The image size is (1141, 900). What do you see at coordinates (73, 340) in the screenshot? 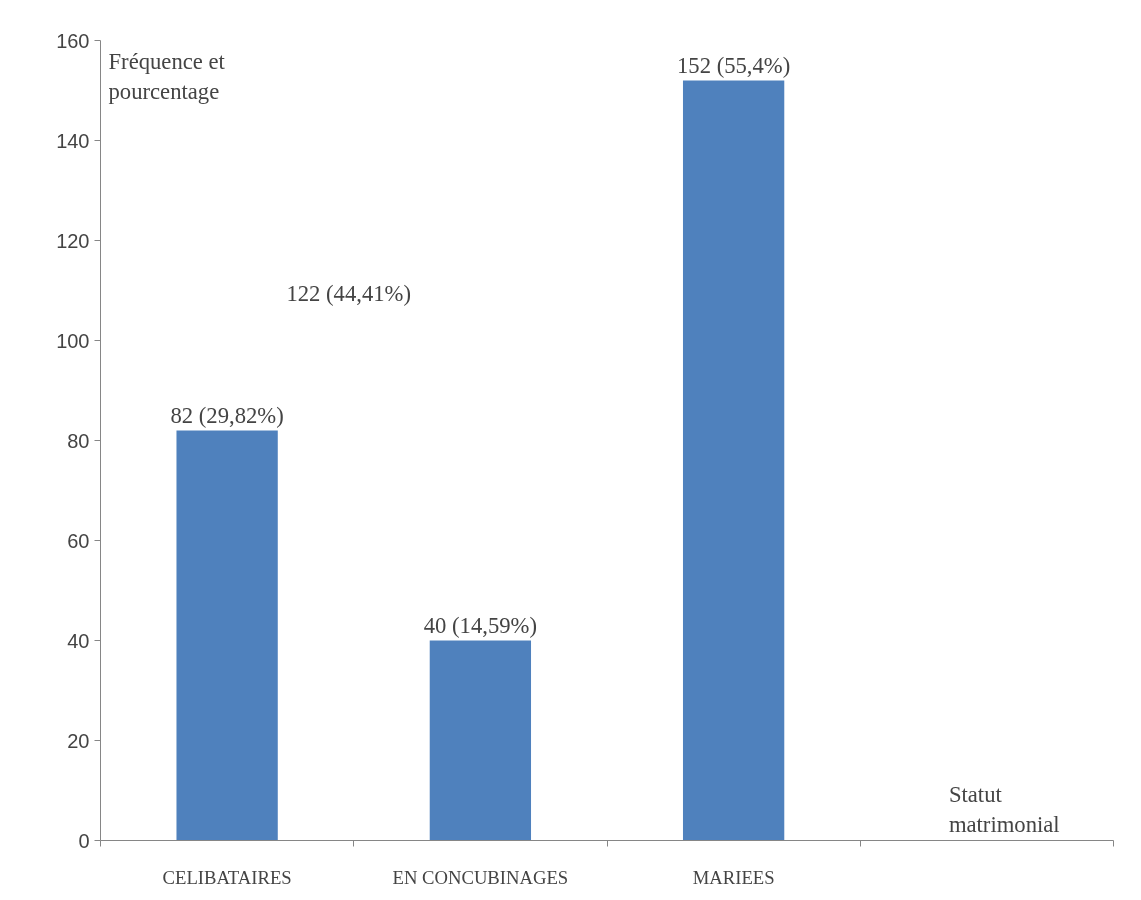
I see `y-tick-label: 100` at bounding box center [73, 340].